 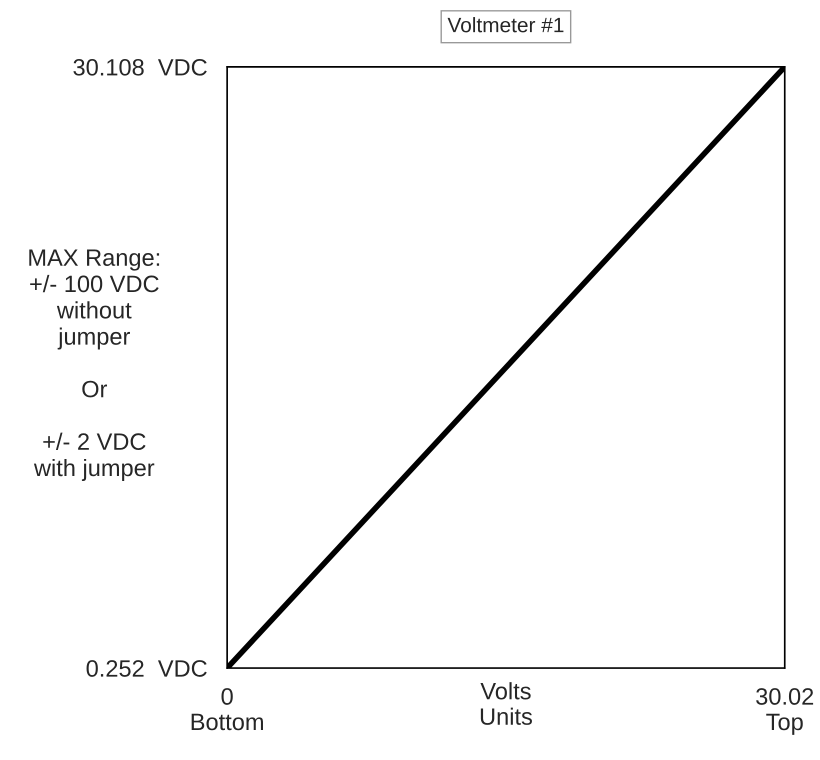 What do you see at coordinates (146, 668) in the screenshot?
I see `y-tick-label: 0.252 VDC` at bounding box center [146, 668].